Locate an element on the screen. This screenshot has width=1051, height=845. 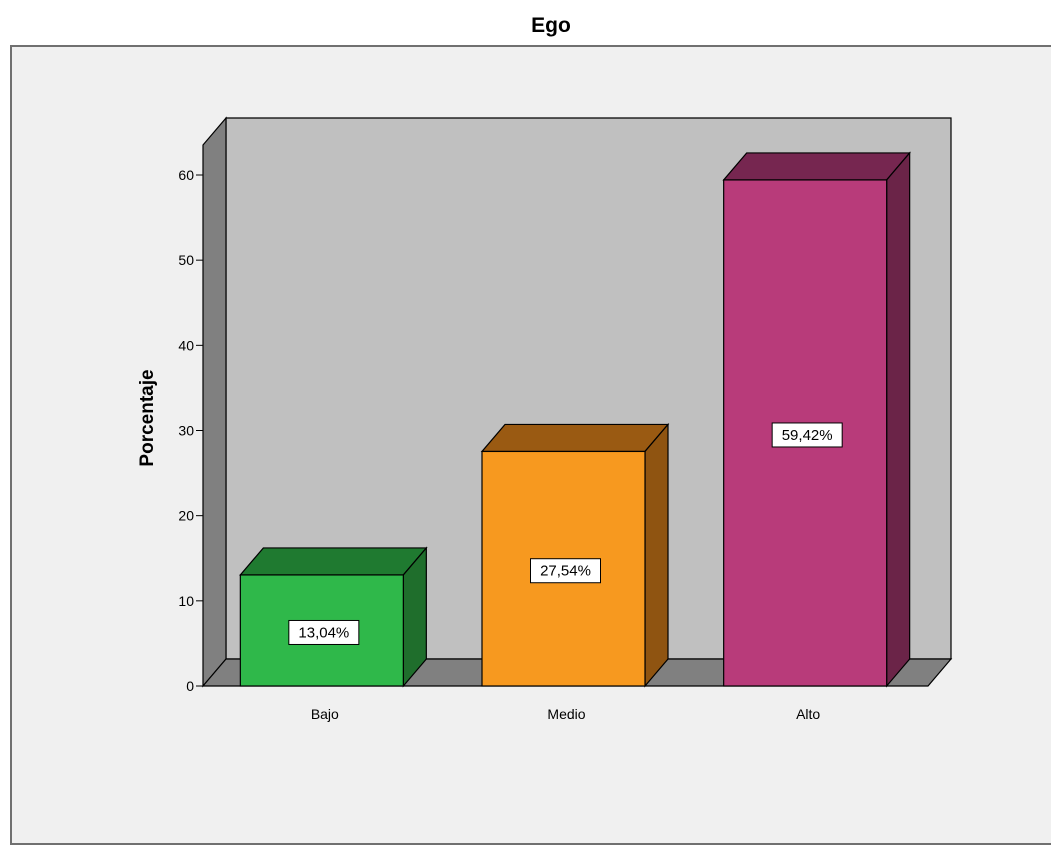
side-wall is located at coordinates (214, 402).